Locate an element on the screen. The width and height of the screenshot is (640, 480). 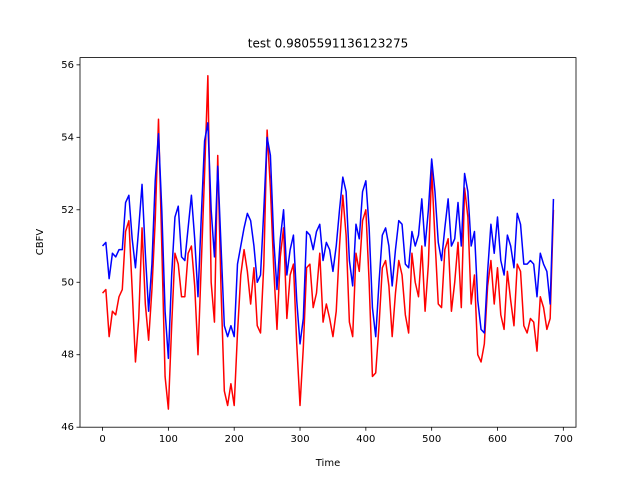
y-tick-label: 54 is located at coordinates (67, 137).